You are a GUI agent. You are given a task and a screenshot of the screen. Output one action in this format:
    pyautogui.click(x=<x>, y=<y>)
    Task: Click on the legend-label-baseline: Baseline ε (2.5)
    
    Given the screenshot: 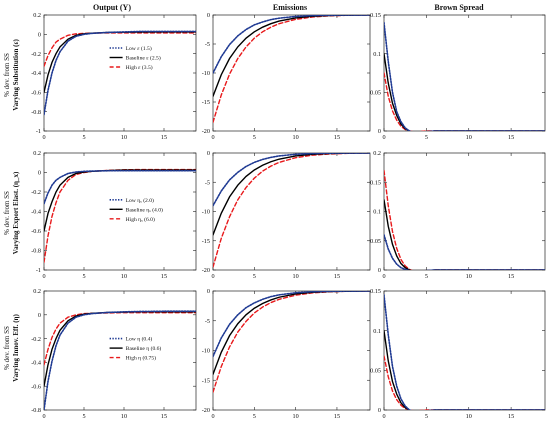 What is the action you would take?
    pyautogui.click(x=143, y=58)
    